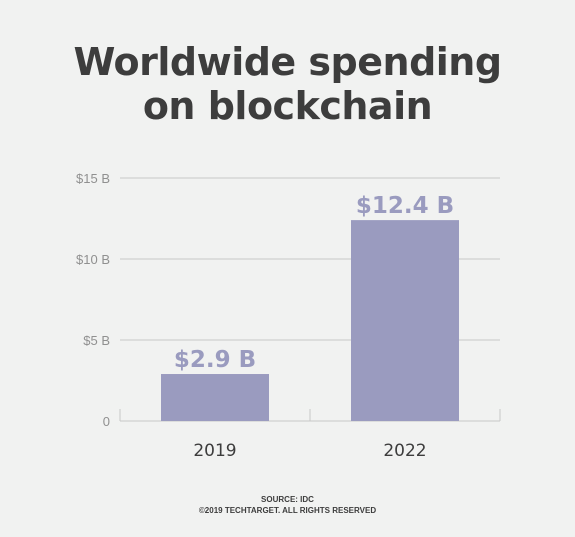  Describe the element at coordinates (106, 421) in the screenshot. I see `y-tick-label: 0` at that location.